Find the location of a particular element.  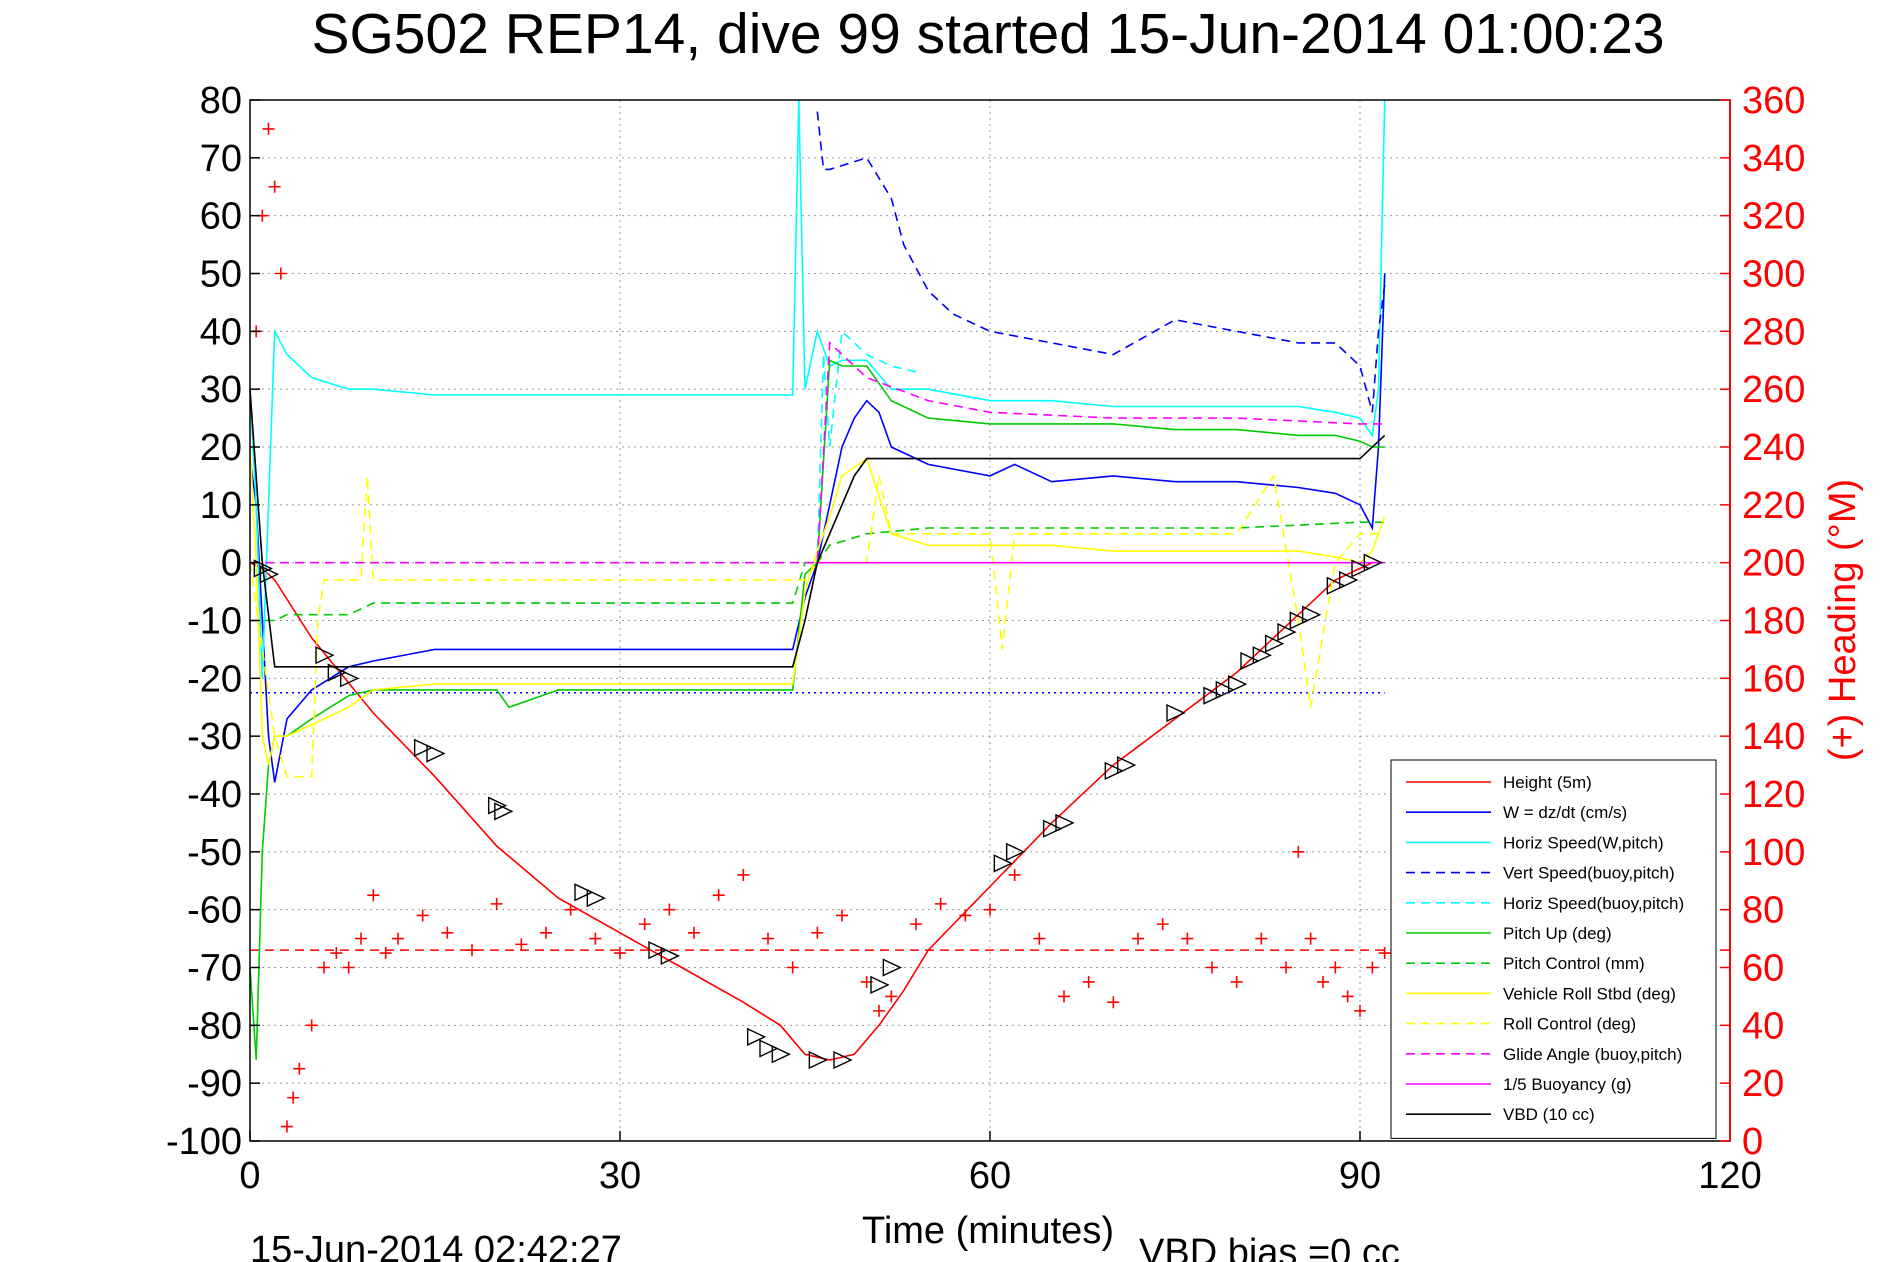

right-y-tick-label: 300 is located at coordinates (1773, 275).